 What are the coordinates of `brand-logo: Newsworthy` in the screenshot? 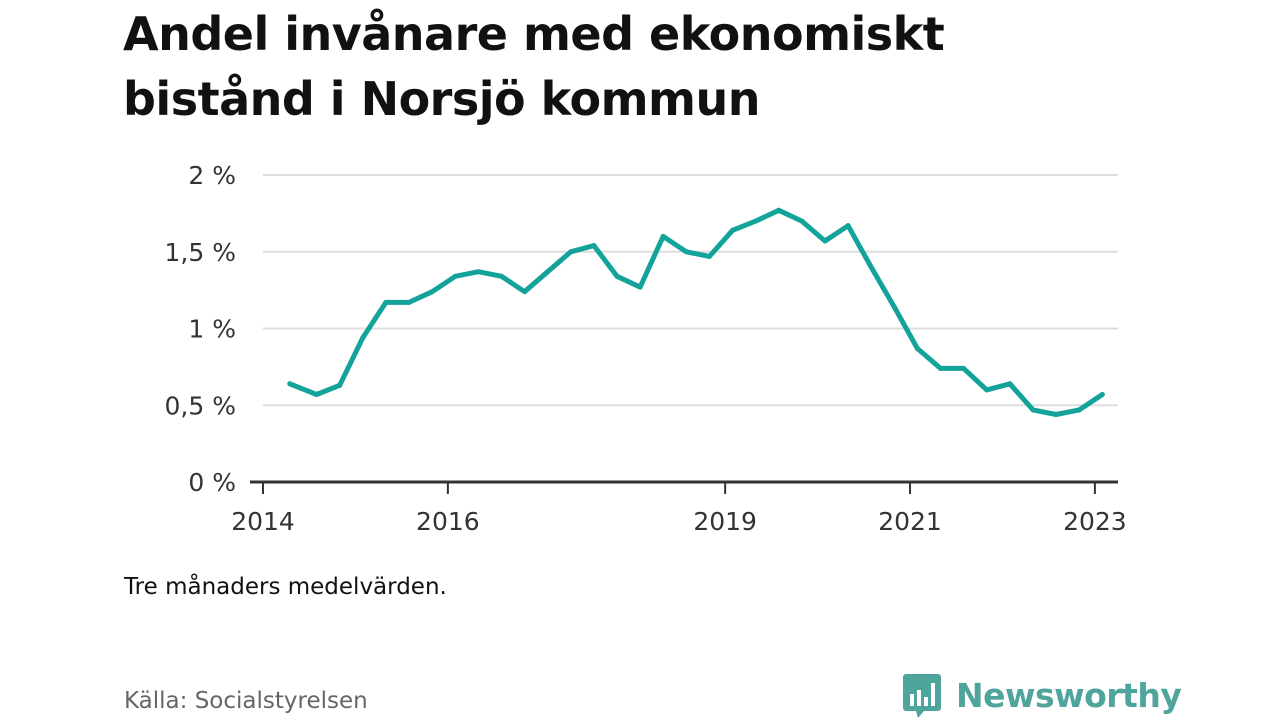 It's located at (1042, 695).